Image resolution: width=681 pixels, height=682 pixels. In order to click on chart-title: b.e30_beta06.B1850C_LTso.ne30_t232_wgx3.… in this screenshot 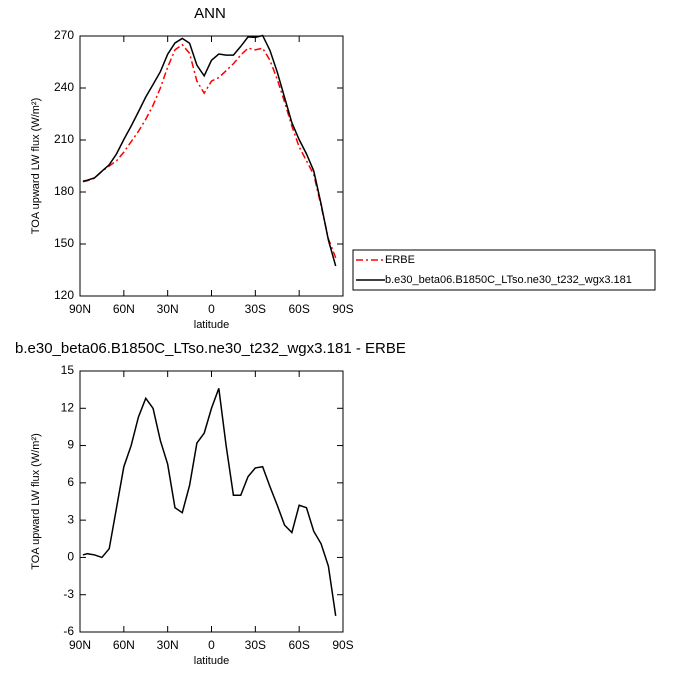, I will do `click(210, 348)`.